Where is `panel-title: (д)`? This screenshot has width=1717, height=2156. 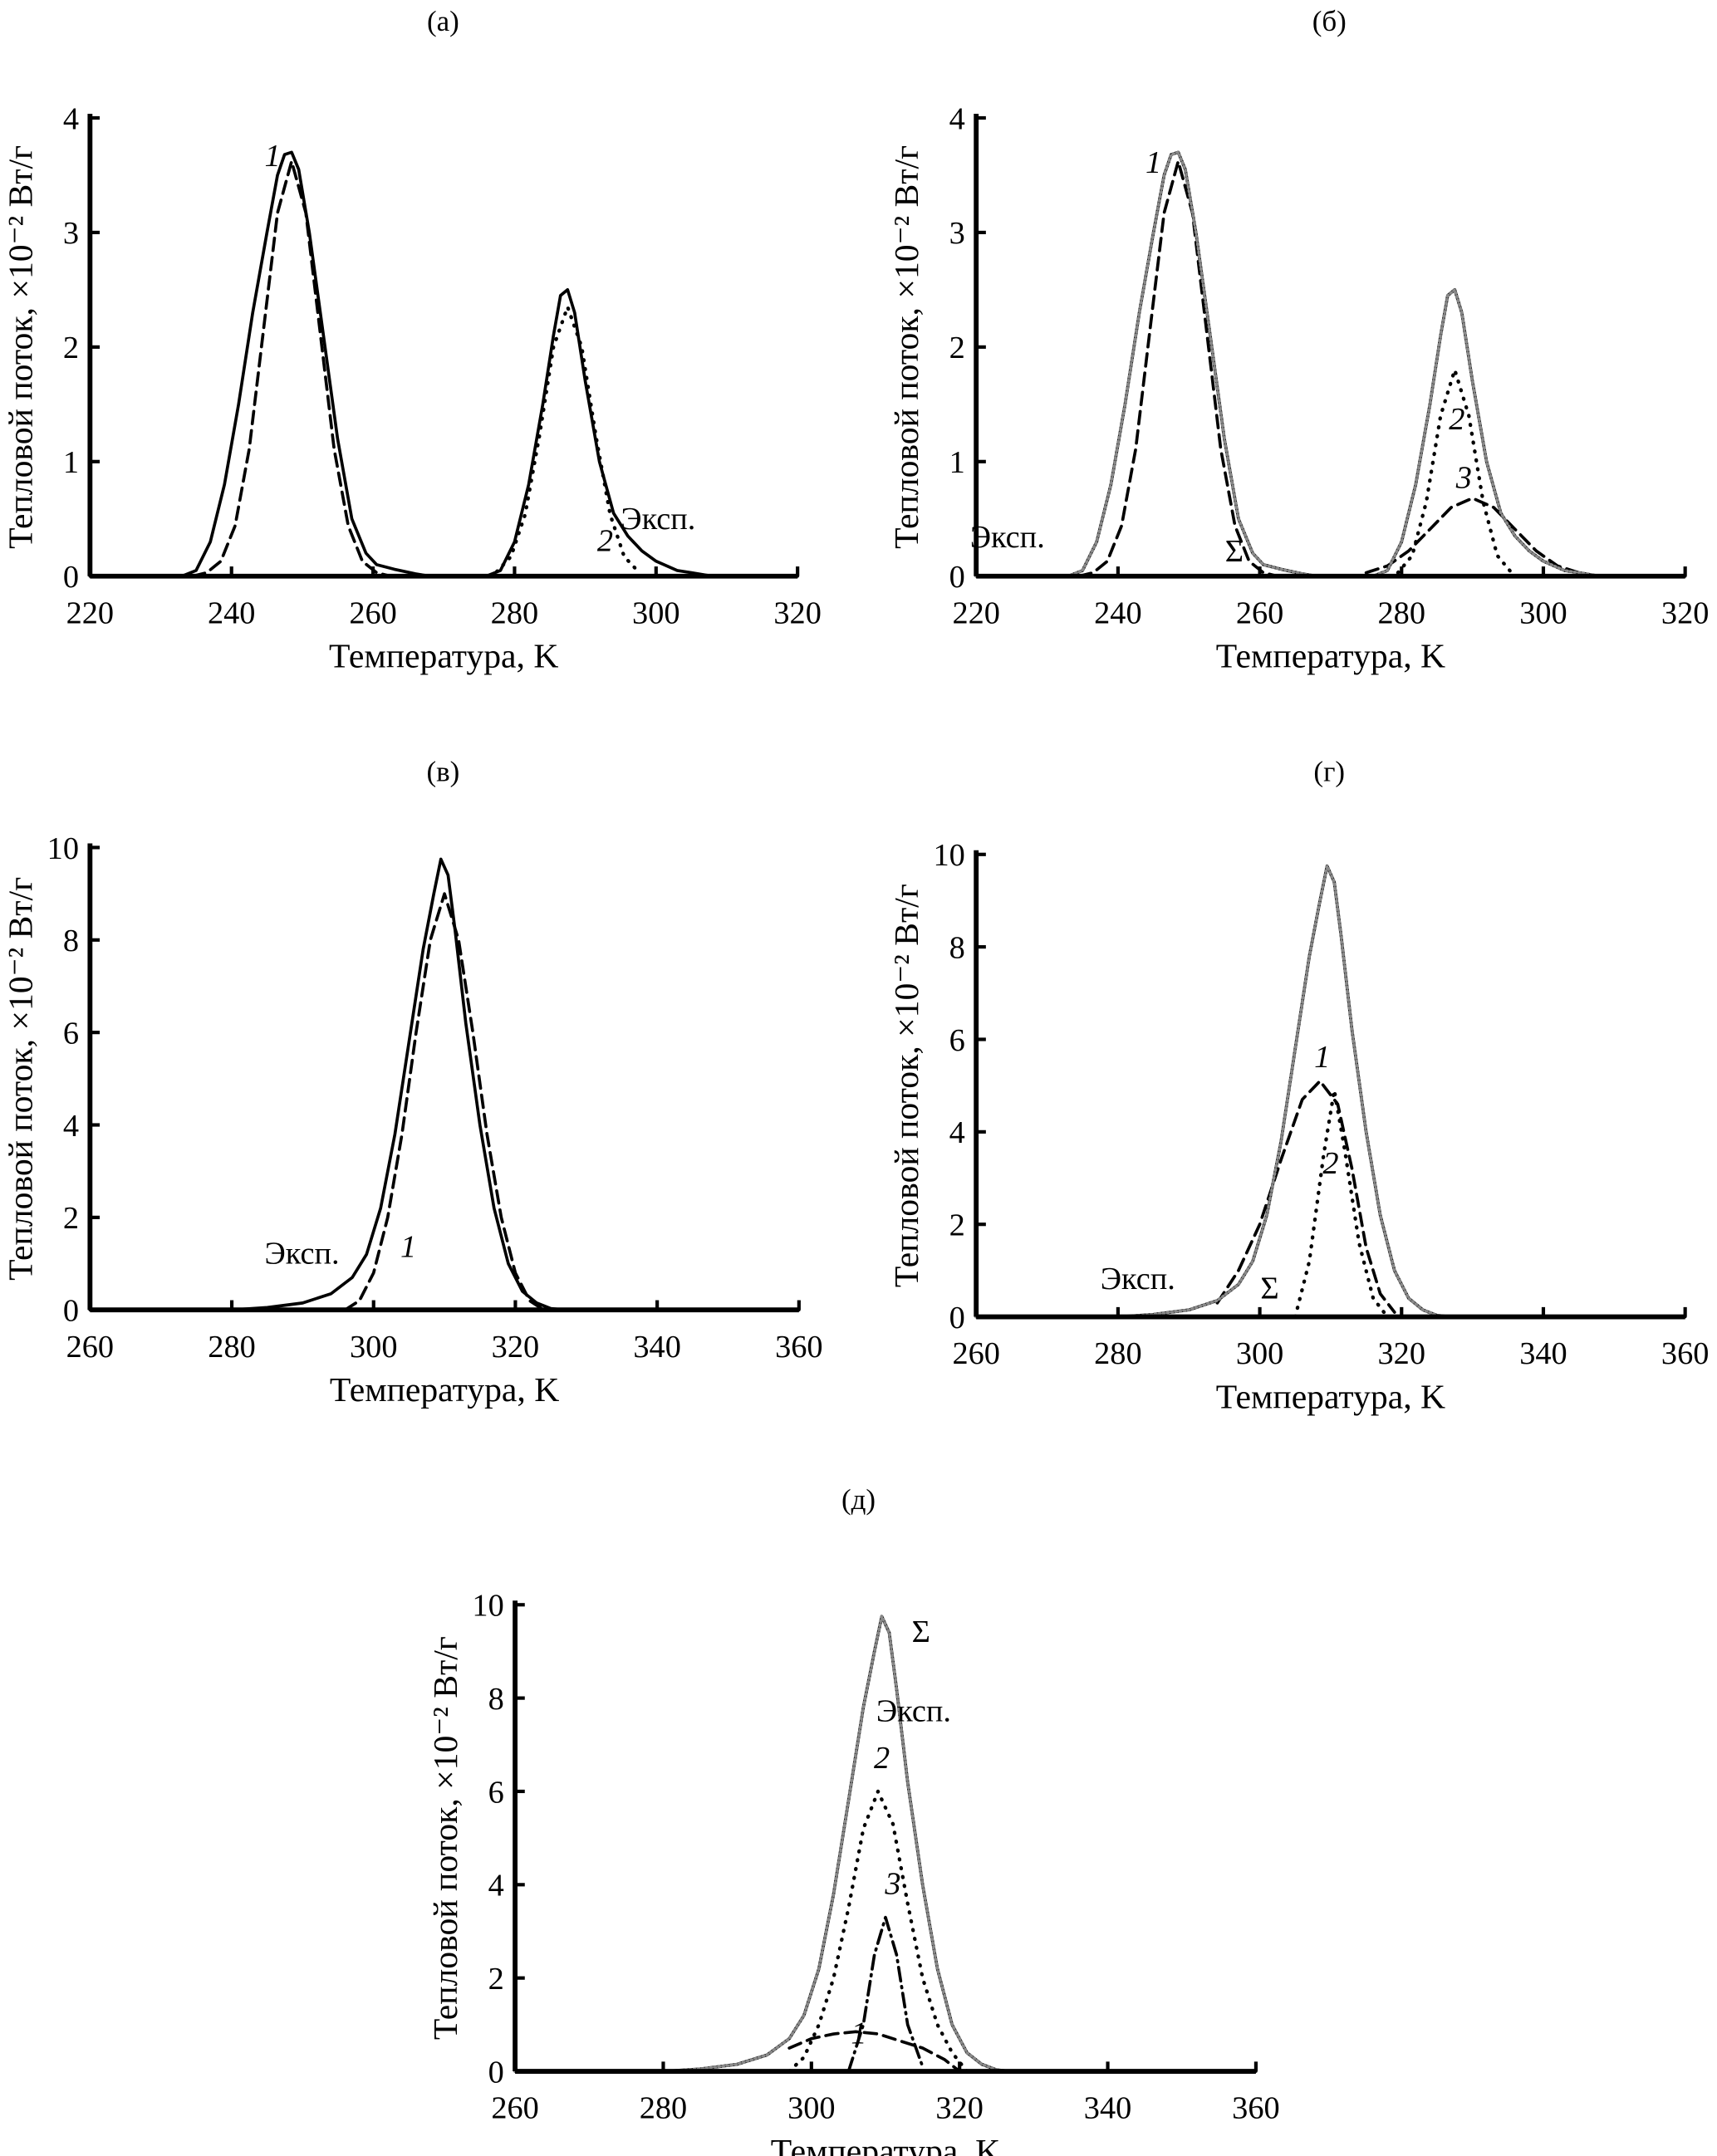
panel-title: (д) is located at coordinates (858, 1499).